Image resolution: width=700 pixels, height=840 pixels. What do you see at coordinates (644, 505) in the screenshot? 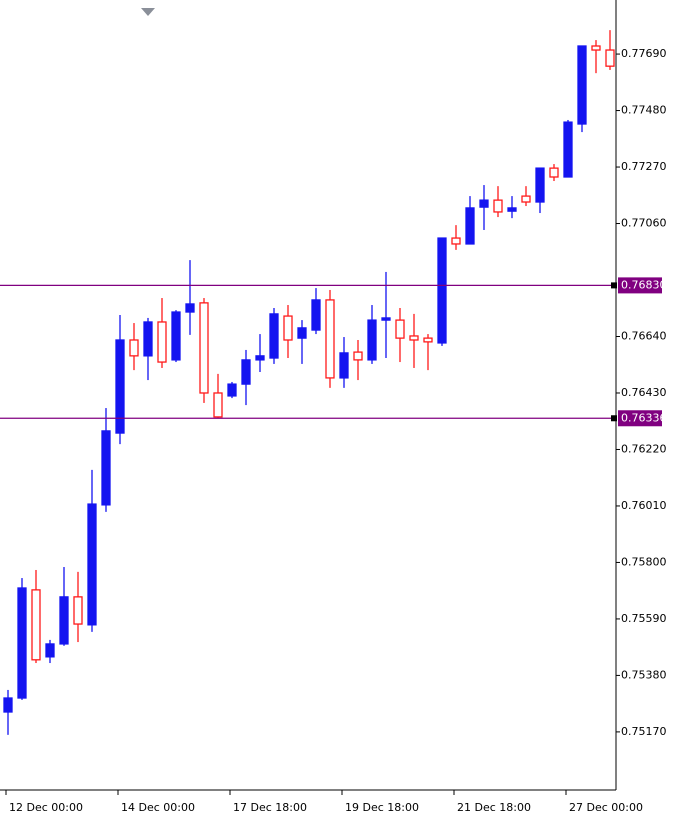
I see `y-tick-label: 0.76010` at bounding box center [644, 505].